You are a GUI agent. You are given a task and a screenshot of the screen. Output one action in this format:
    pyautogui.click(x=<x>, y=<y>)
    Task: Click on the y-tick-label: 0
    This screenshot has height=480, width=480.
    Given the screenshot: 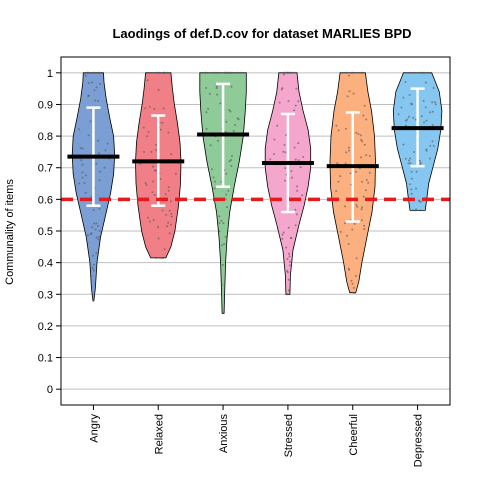 What is the action you would take?
    pyautogui.click(x=50, y=390)
    